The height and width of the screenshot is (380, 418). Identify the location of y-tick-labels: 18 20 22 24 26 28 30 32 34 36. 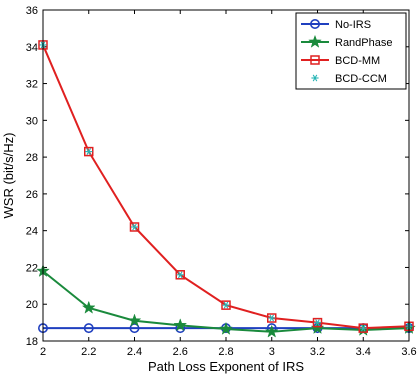
(32, 176).